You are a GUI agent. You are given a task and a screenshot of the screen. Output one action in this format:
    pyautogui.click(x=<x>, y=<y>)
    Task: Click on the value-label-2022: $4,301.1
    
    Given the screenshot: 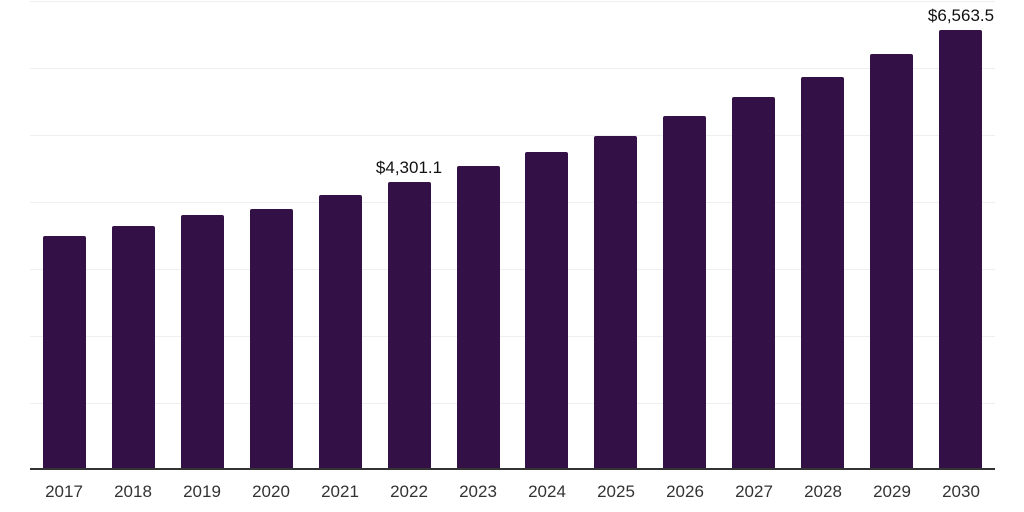 What is the action you would take?
    pyautogui.click(x=409, y=167)
    